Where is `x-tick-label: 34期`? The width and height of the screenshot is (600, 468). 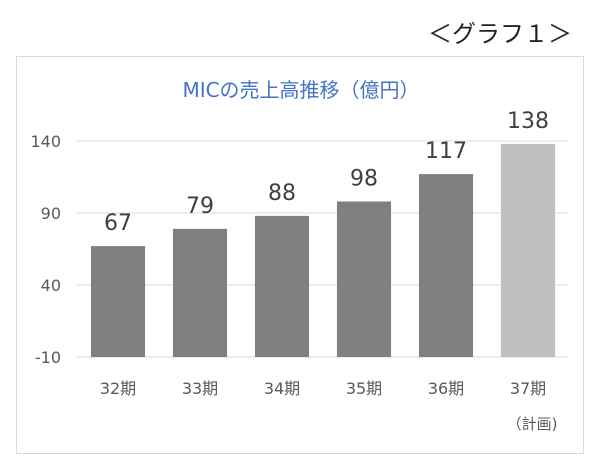
x-tick-label: 34期 is located at coordinates (282, 388).